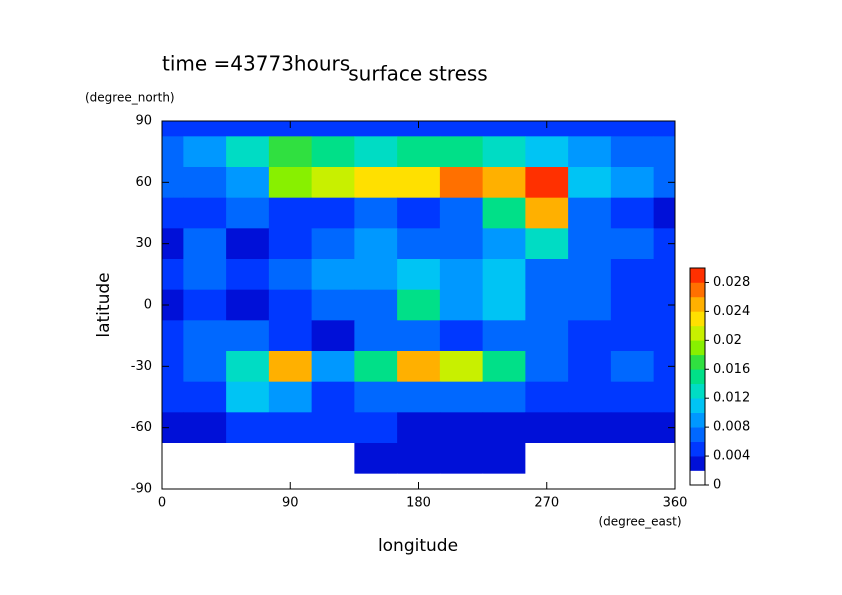  I want to click on colorbar-tick-label: 0.004, so click(731, 456).